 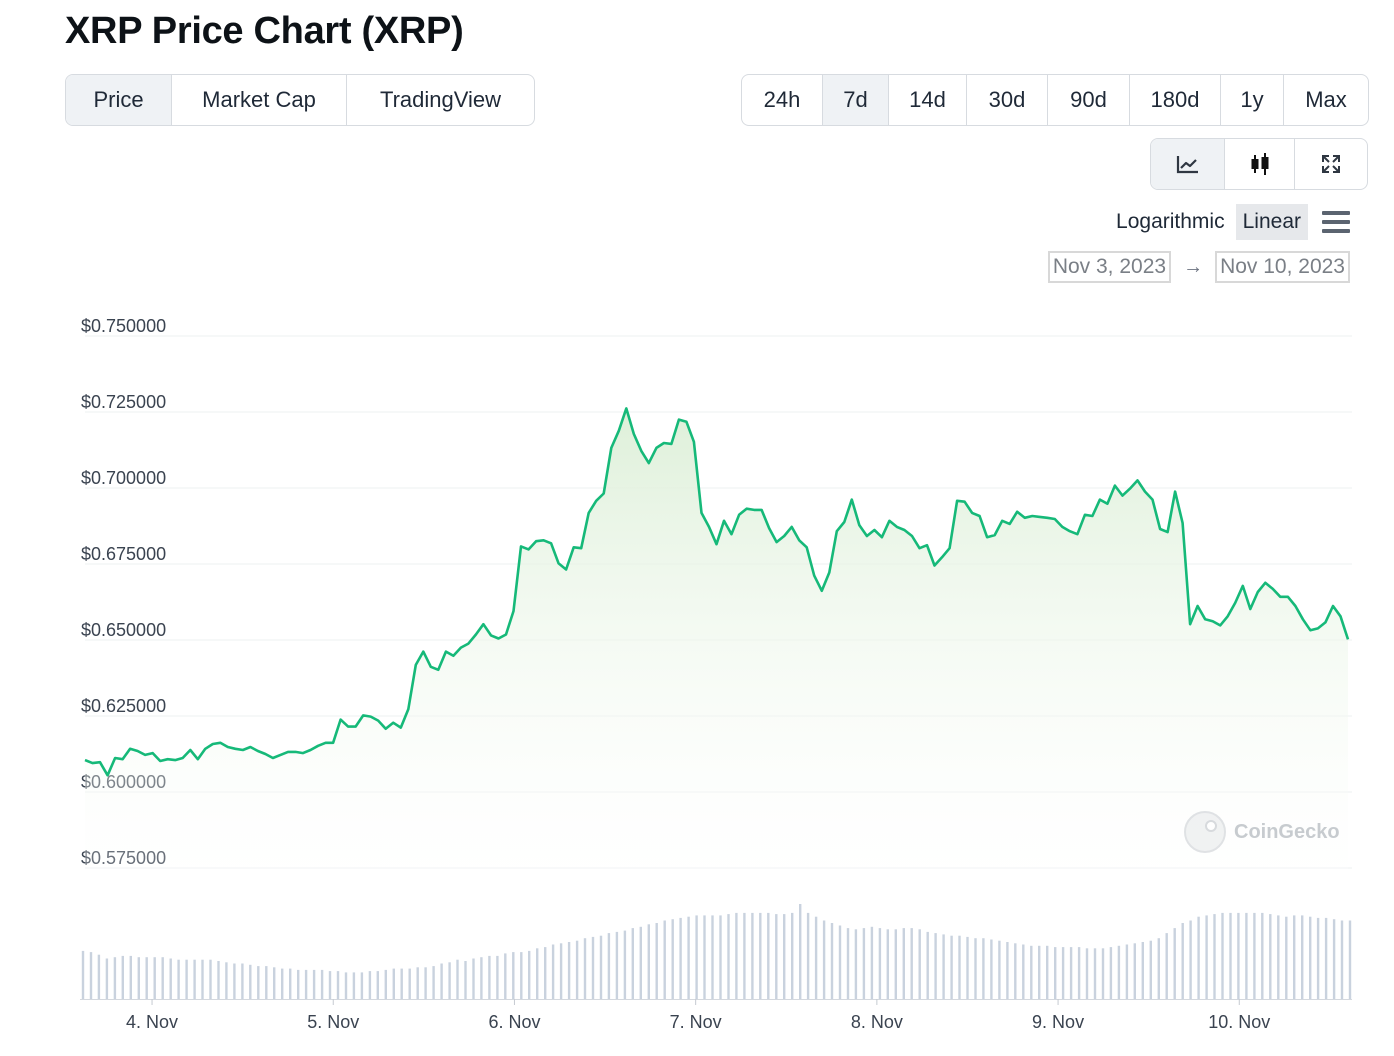 What do you see at coordinates (716, 951) in the screenshot?
I see `volume-bars` at bounding box center [716, 951].